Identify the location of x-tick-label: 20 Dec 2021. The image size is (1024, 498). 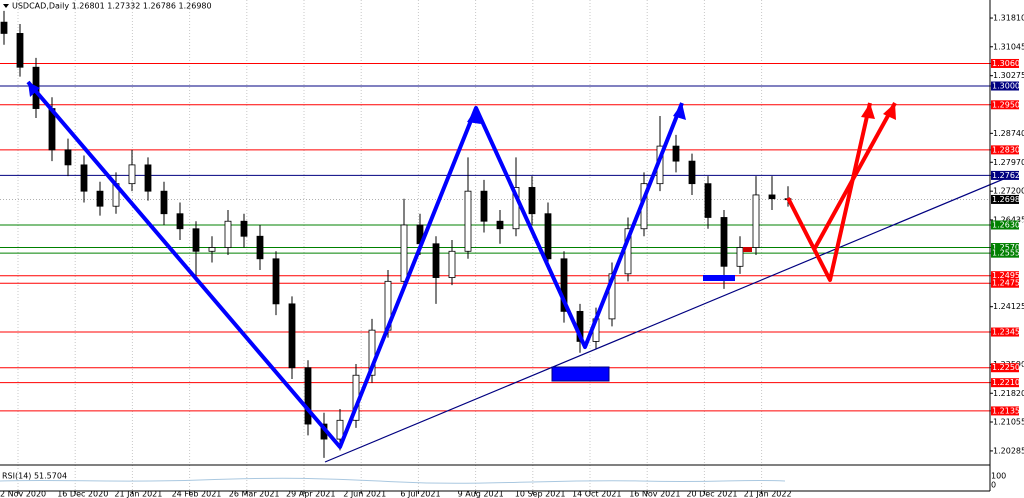
(711, 494).